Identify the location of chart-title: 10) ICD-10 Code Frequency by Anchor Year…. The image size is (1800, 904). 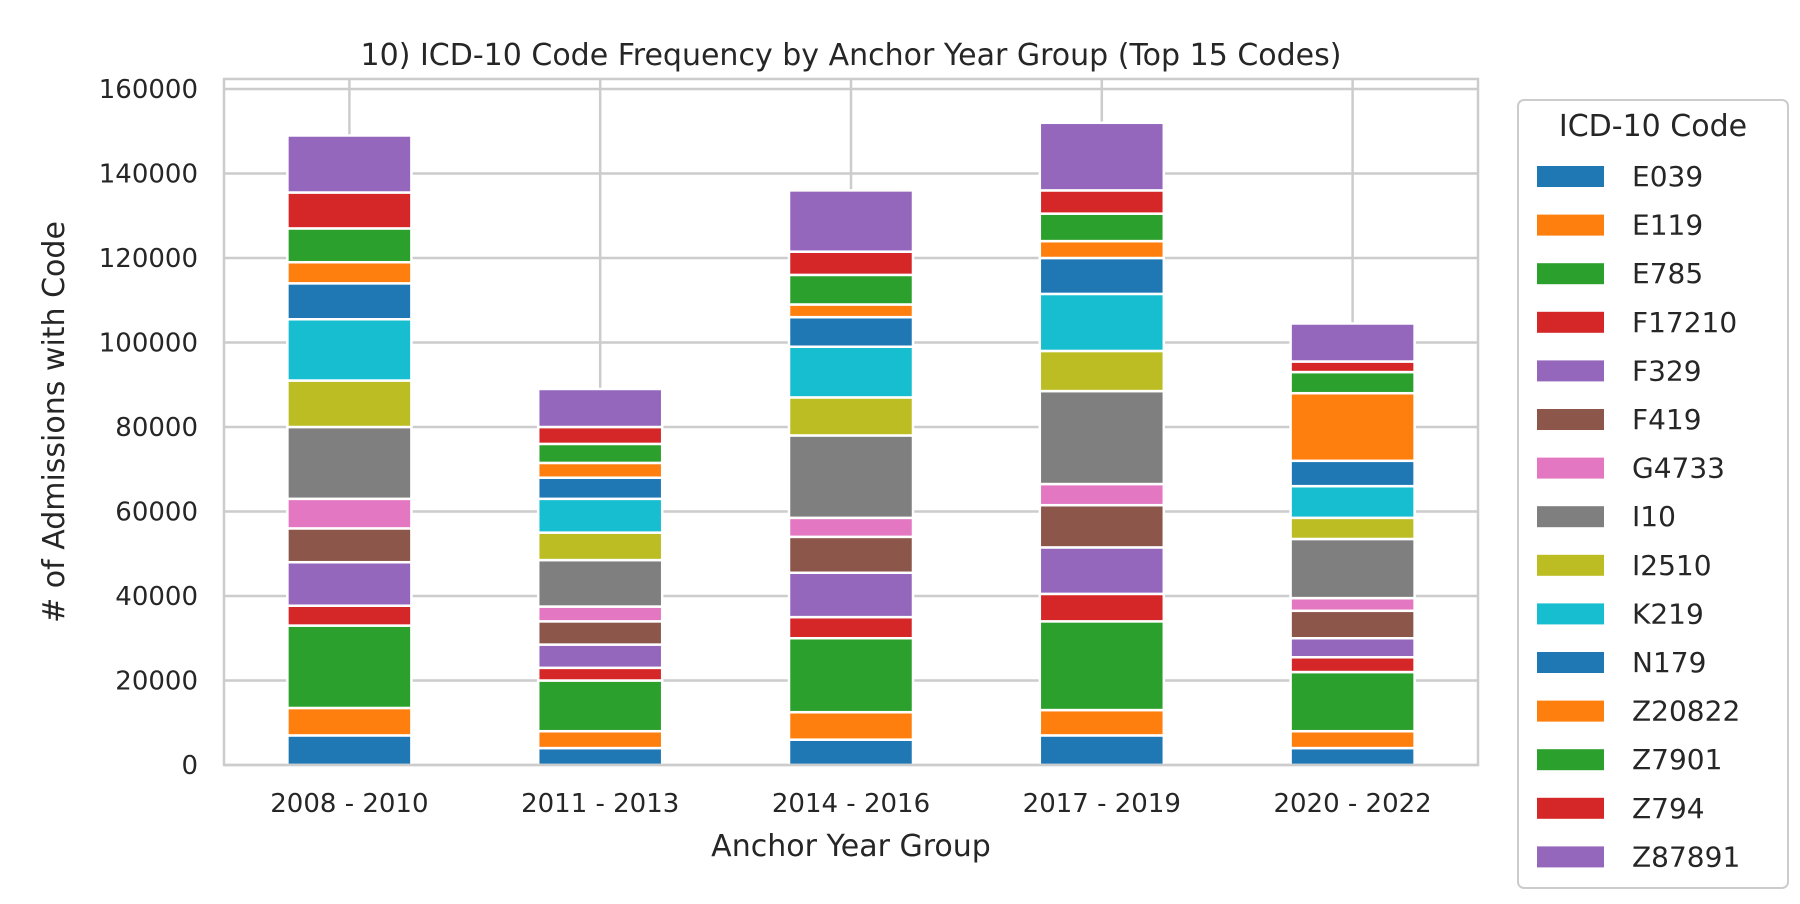
(851, 55).